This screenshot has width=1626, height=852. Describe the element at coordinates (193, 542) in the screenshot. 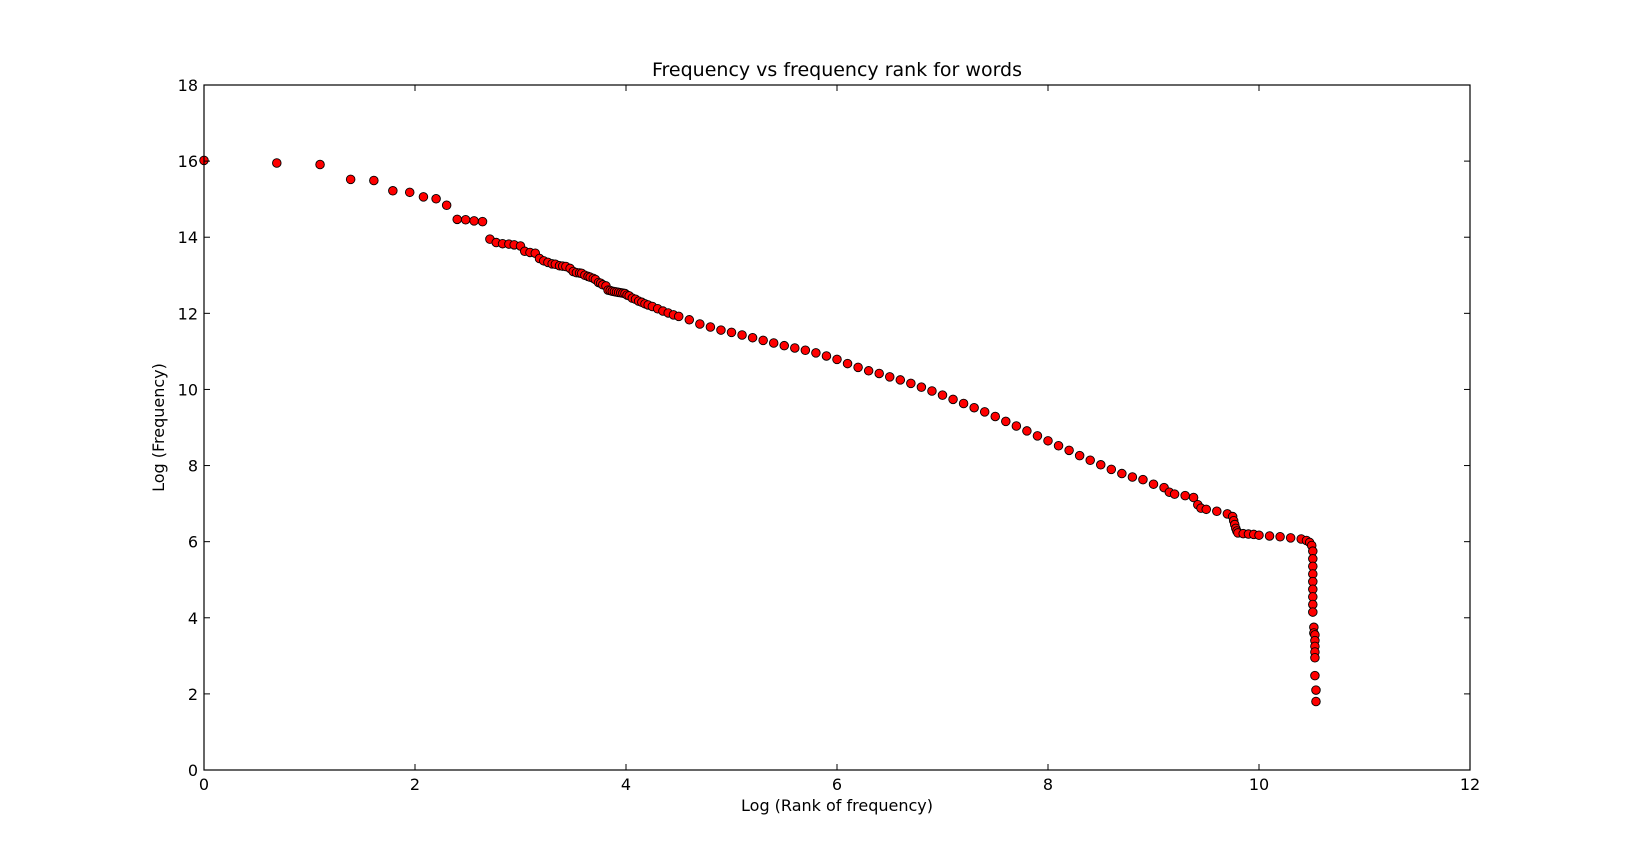

I see `y-tick-label: 6` at that location.